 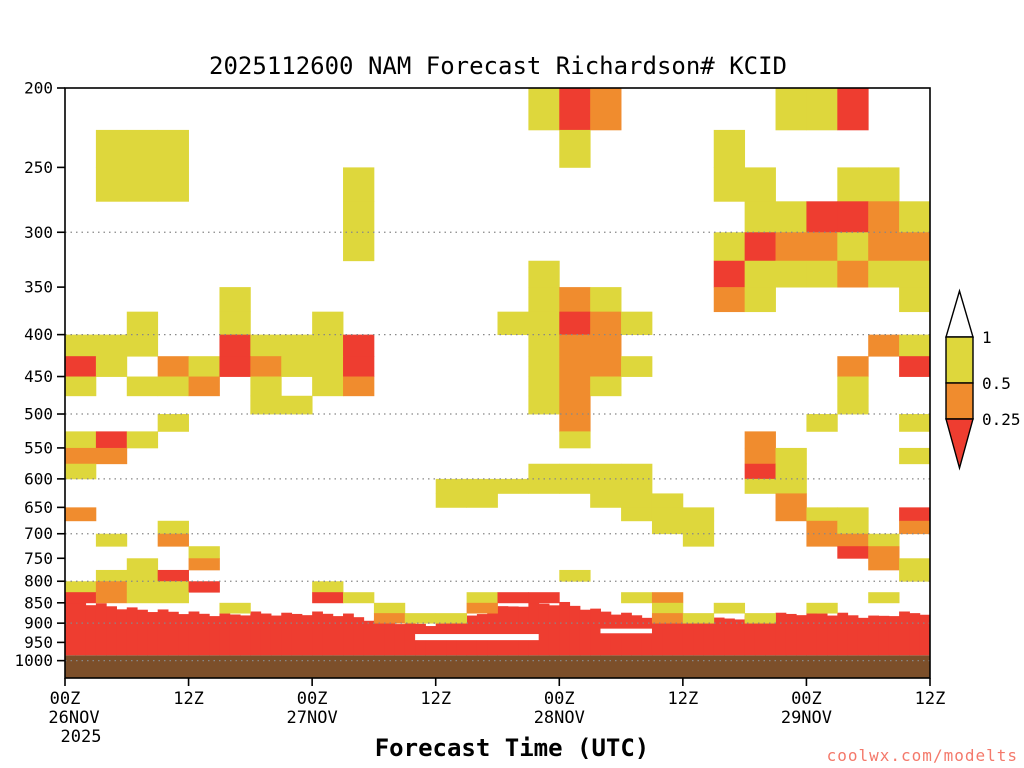 I want to click on legend-label: 0.5, so click(x=996, y=383).